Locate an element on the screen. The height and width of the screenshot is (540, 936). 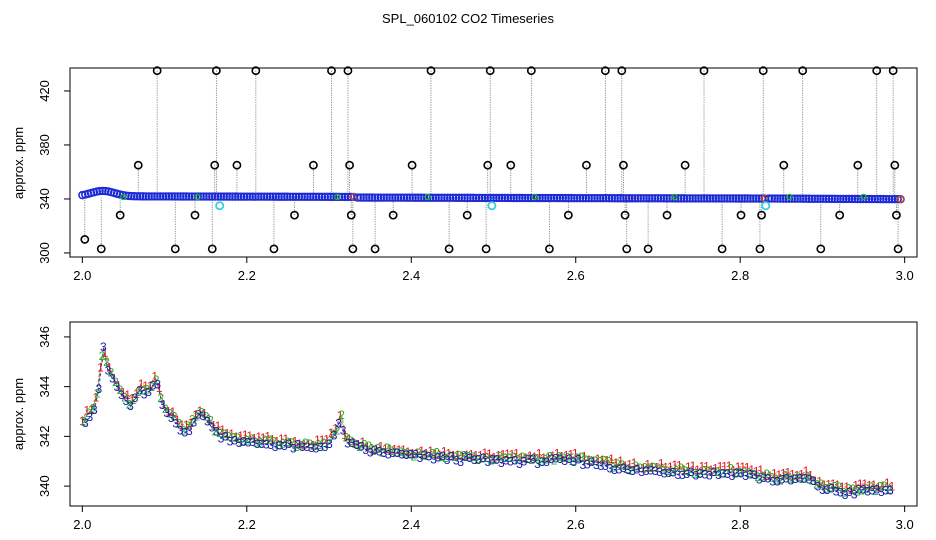
bottom-x-tick-label: 2.4 is located at coordinates (411, 524).